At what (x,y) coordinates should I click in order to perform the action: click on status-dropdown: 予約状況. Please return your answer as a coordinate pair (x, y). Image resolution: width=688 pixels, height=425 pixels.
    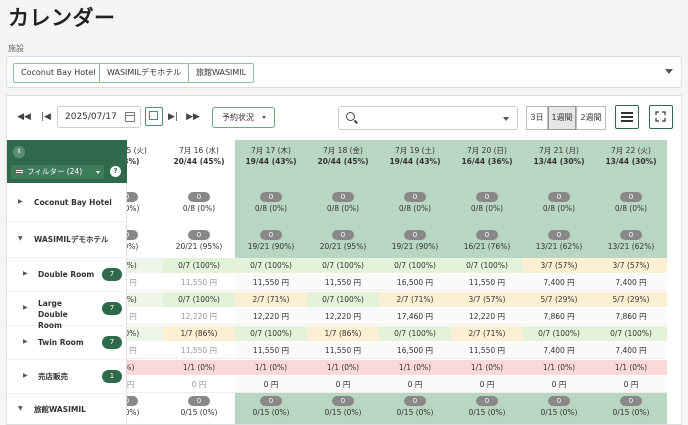
    Looking at the image, I should click on (243, 117).